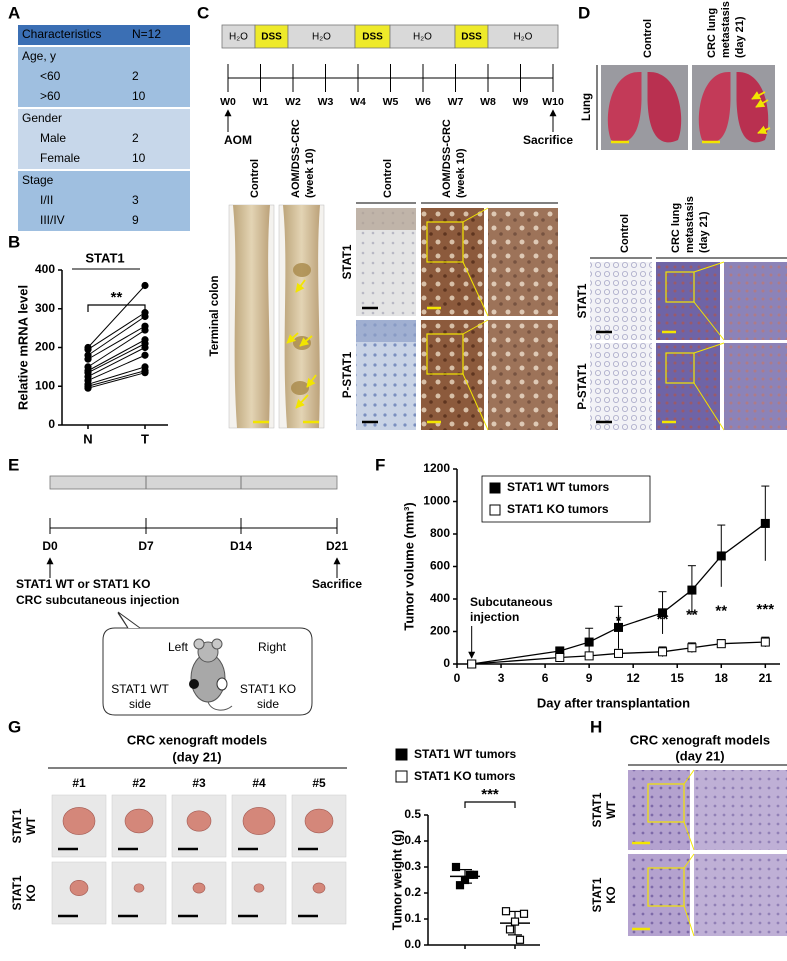 Image resolution: width=787 pixels, height=961 pixels. Describe the element at coordinates (584, 12) in the screenshot. I see `panel-label: D` at that location.